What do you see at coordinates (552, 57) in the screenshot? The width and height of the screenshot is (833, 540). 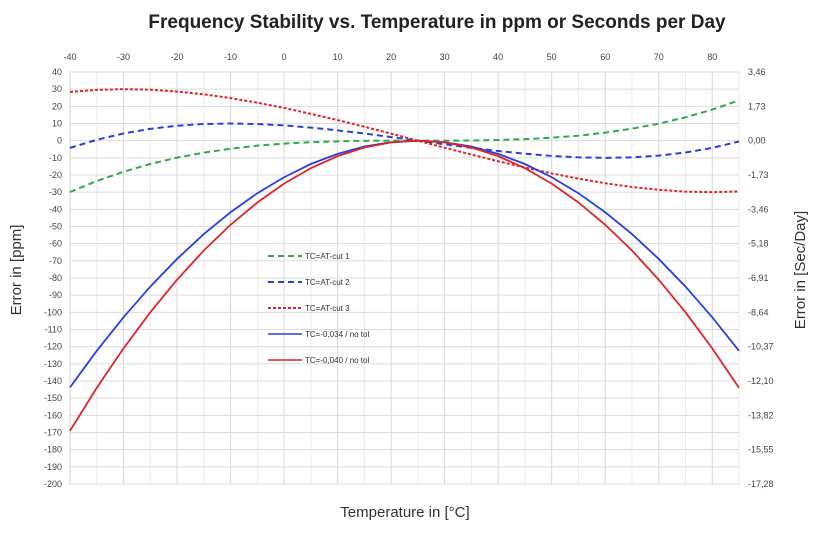 I see `x-tick-label: 50` at bounding box center [552, 57].